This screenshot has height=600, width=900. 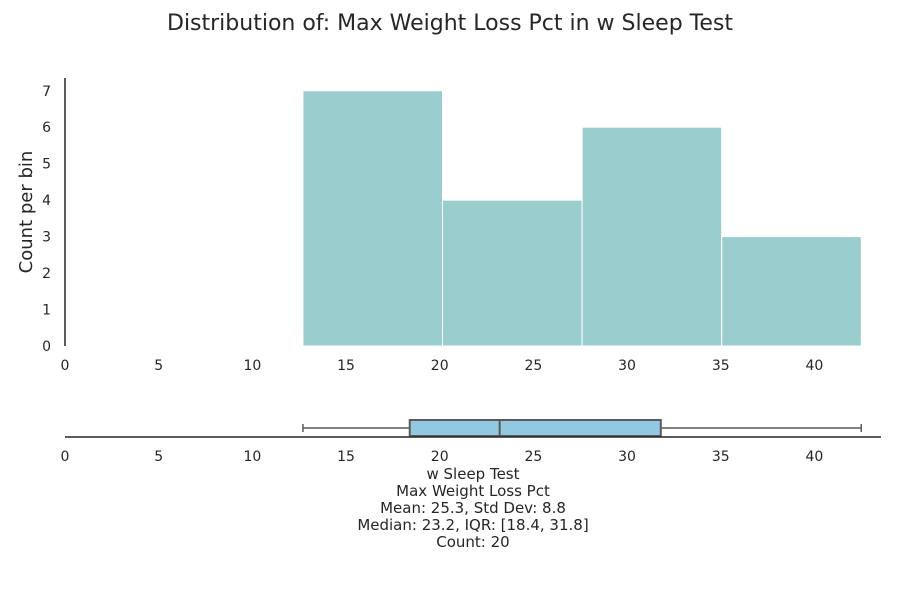 What do you see at coordinates (346, 366) in the screenshot?
I see `x-tick-label: 15` at bounding box center [346, 366].